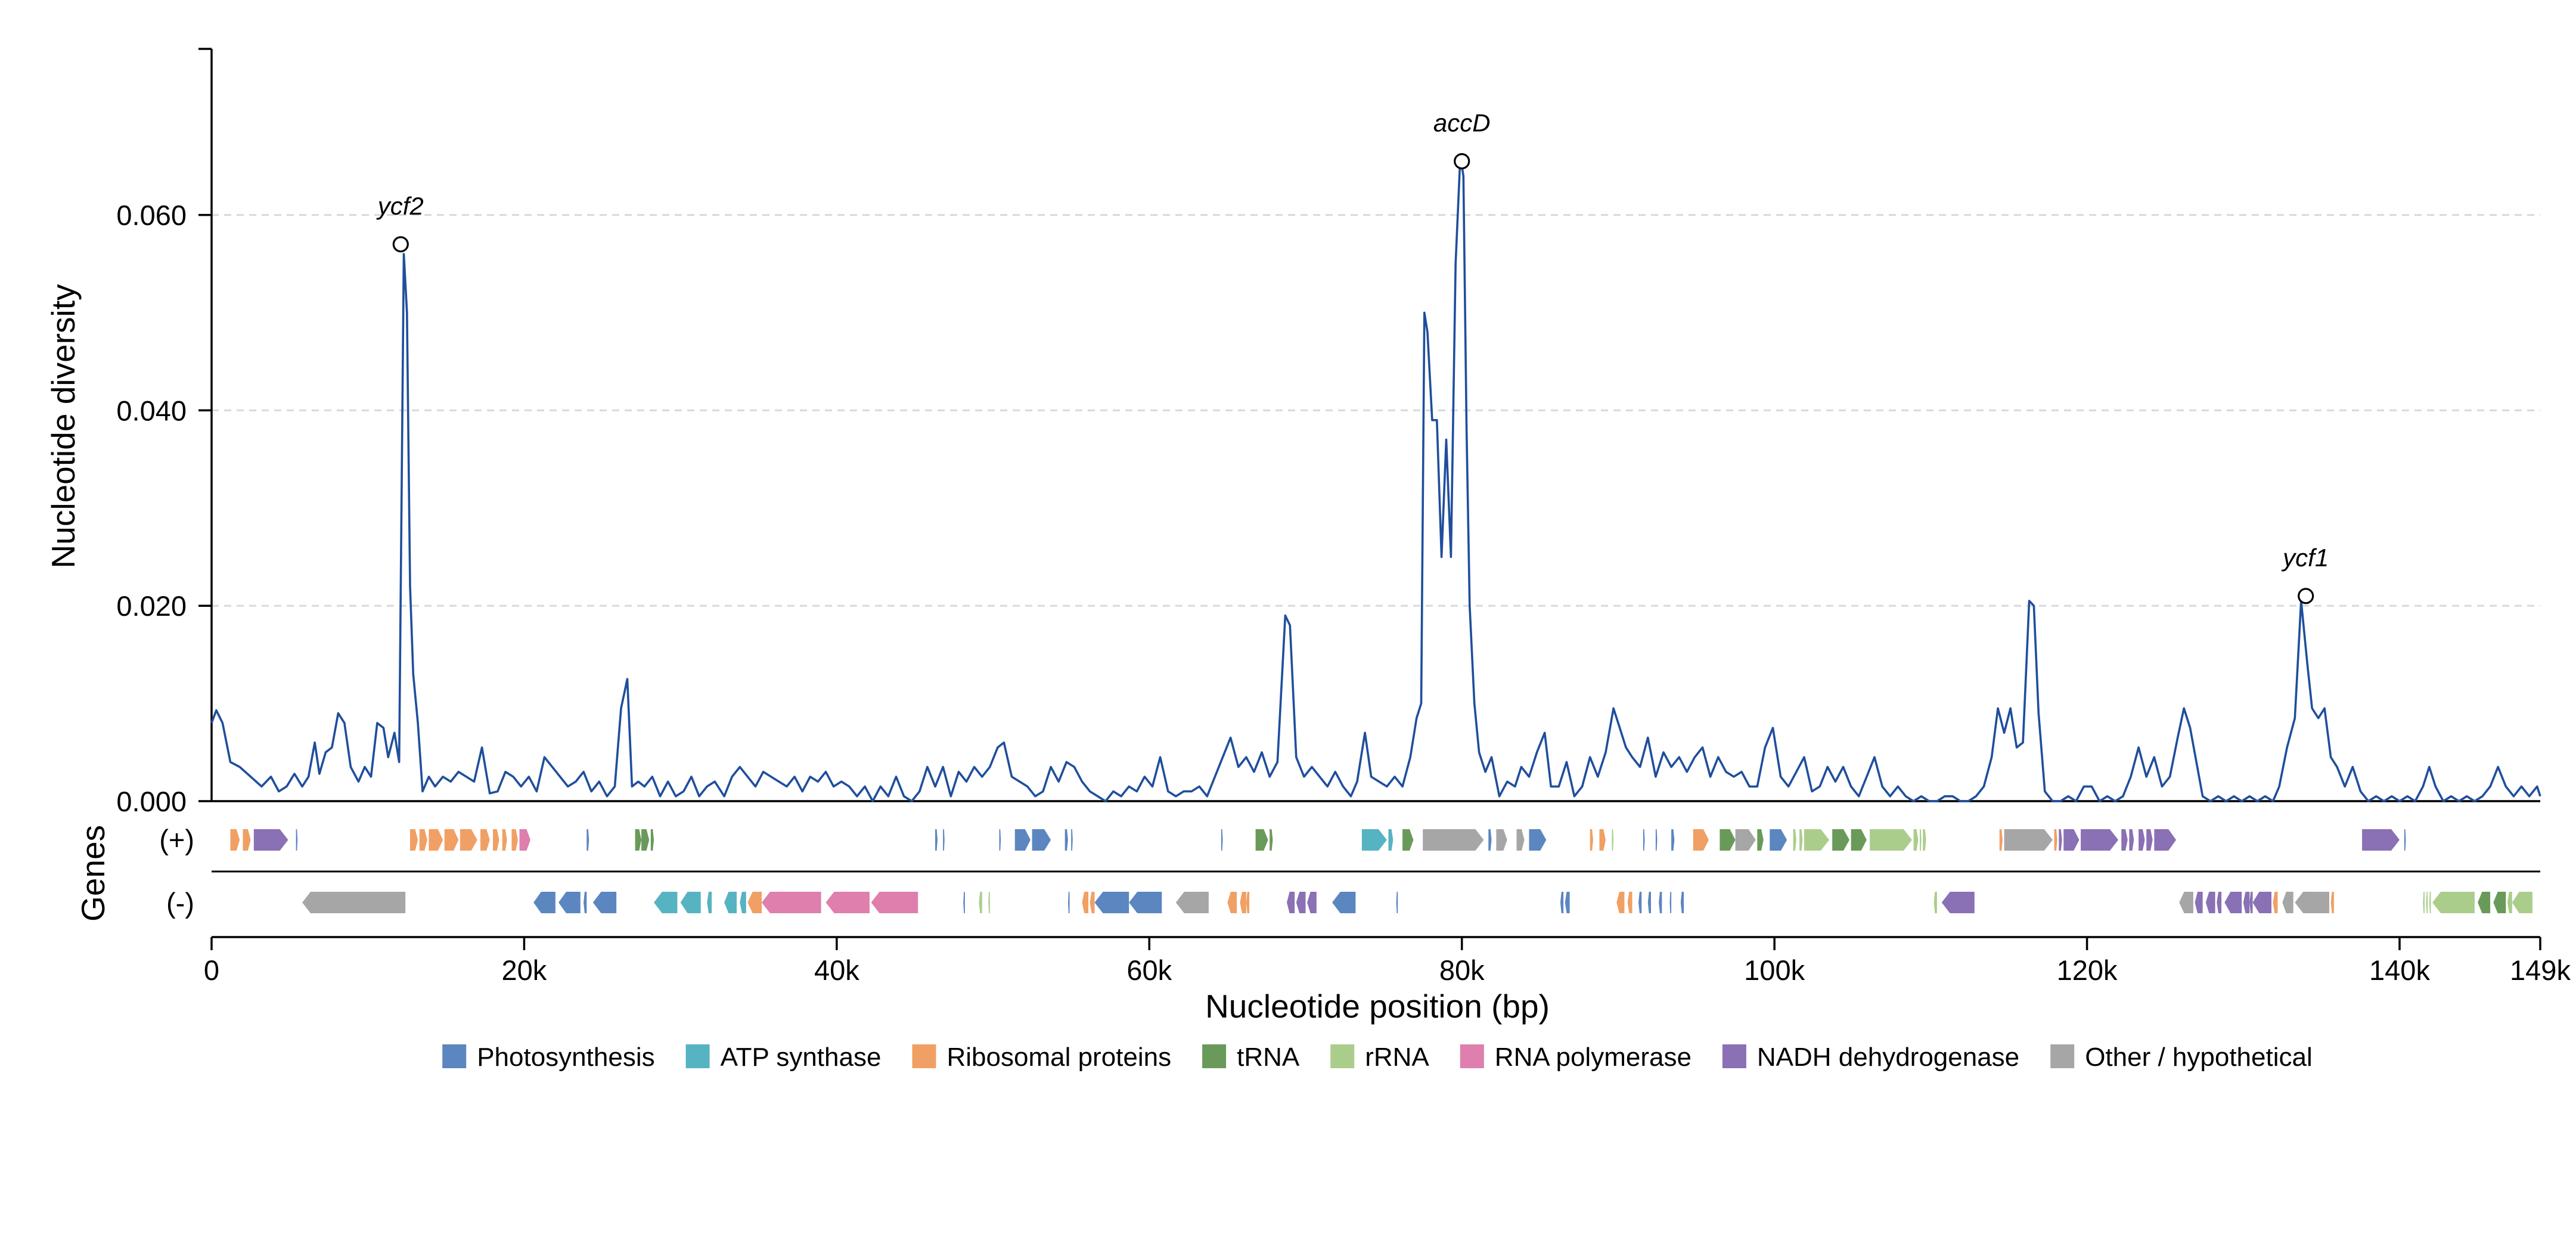  Describe the element at coordinates (1041, 1057) in the screenshot. I see `legend-item: Ribosomal proteins` at that location.